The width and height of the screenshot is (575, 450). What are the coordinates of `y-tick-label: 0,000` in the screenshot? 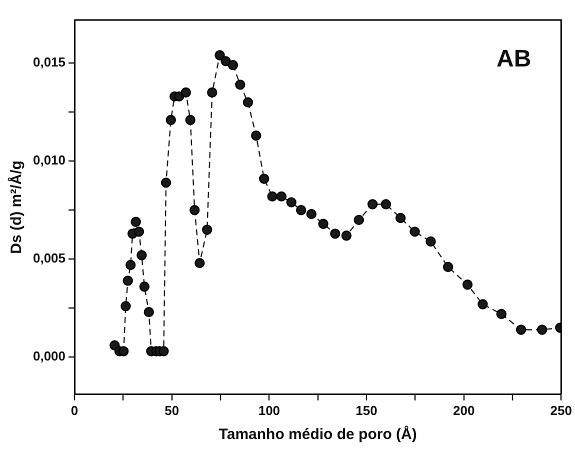 It's located at (49, 356).